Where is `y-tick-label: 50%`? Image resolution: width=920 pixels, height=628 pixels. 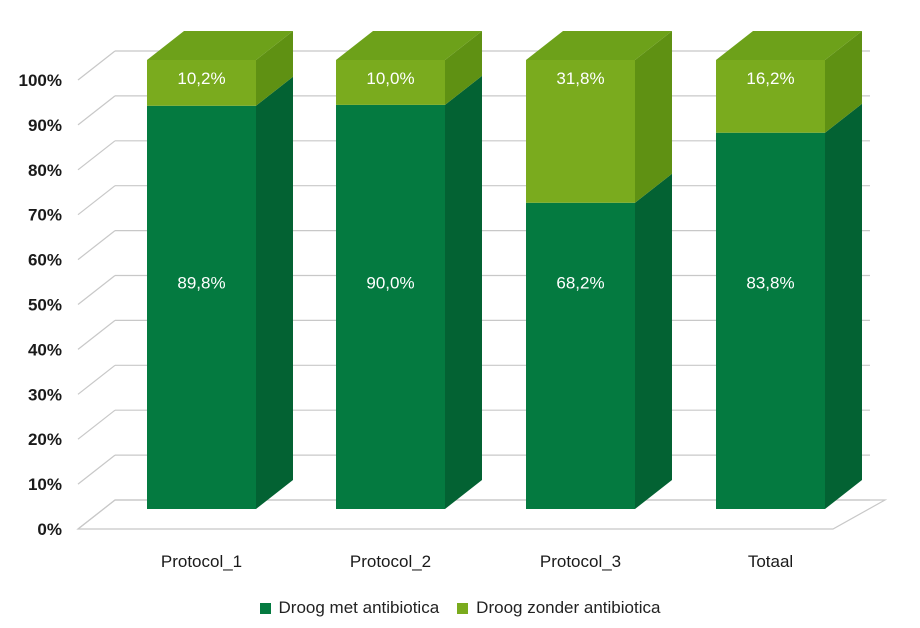 y-tick-label: 50% is located at coordinates (45, 305).